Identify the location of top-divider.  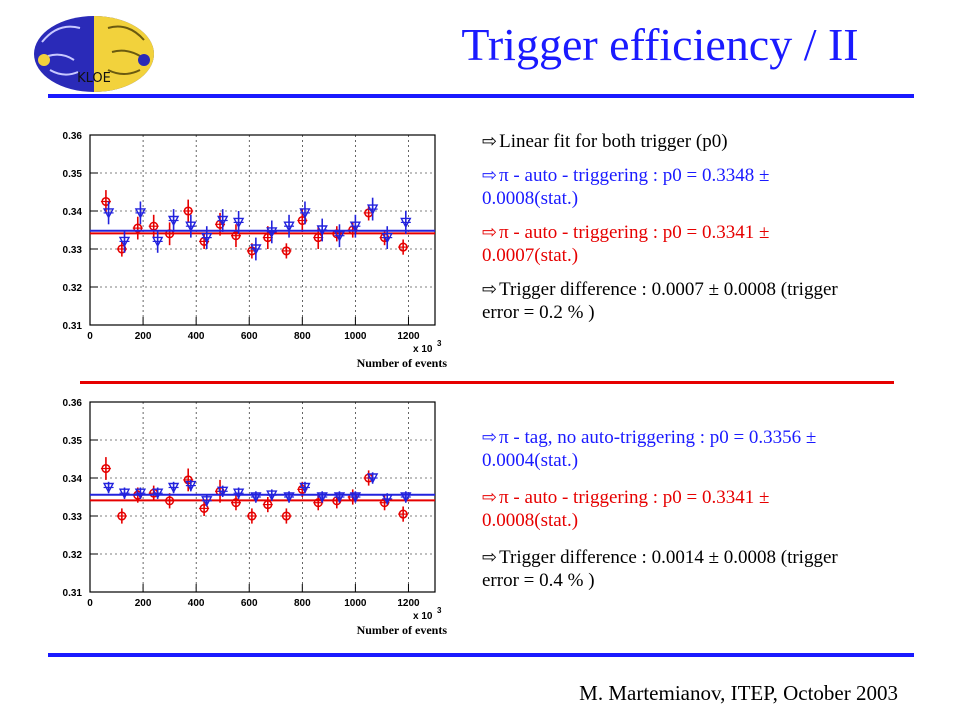
(481, 96).